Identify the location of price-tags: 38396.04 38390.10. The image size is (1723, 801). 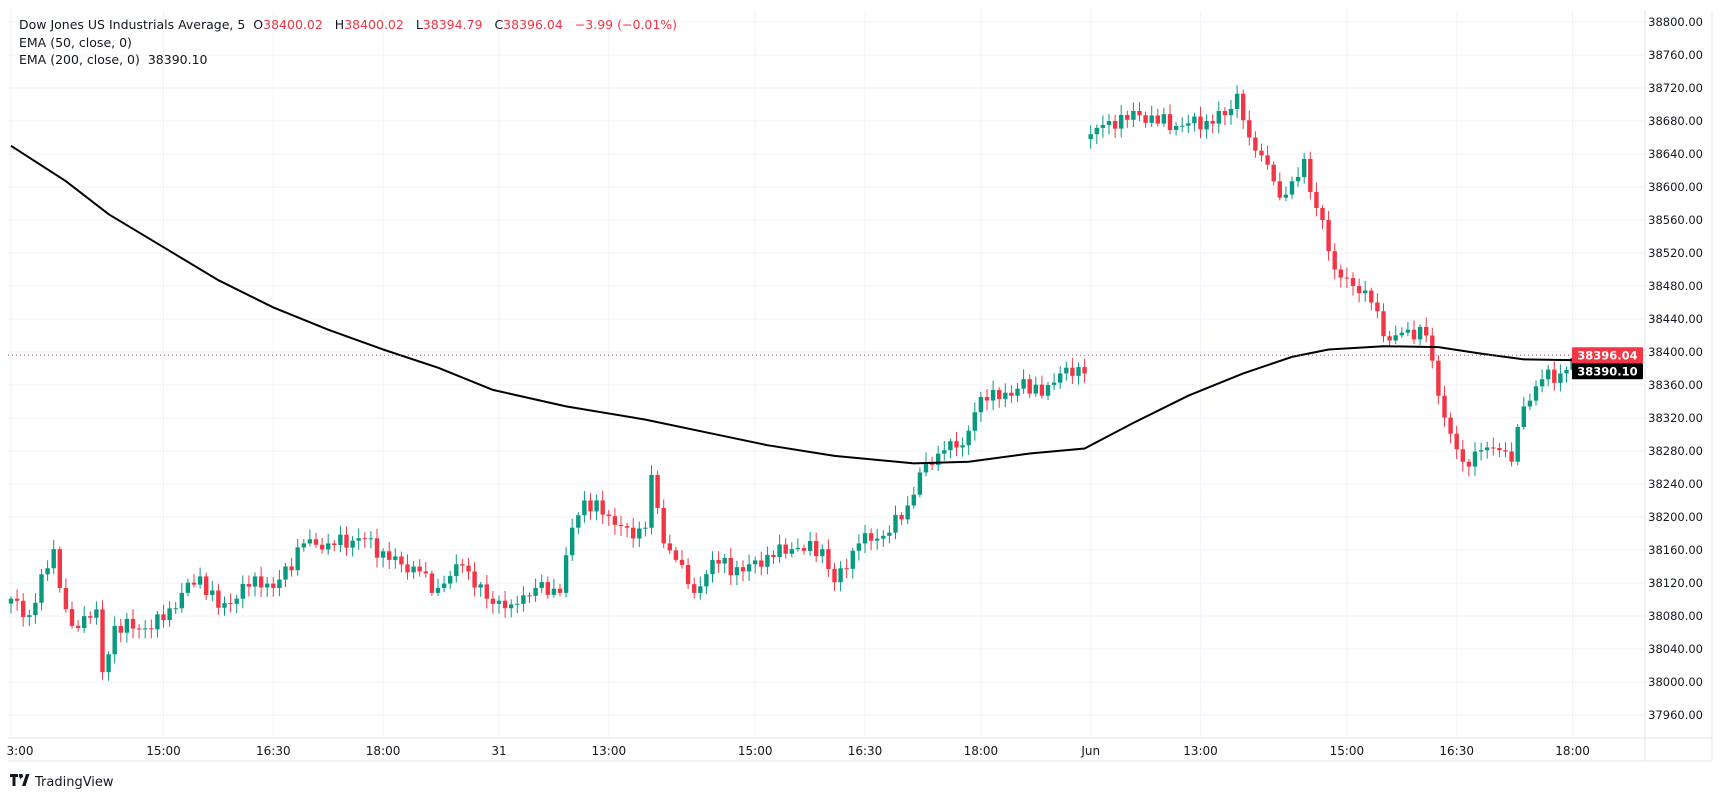
(1607, 363).